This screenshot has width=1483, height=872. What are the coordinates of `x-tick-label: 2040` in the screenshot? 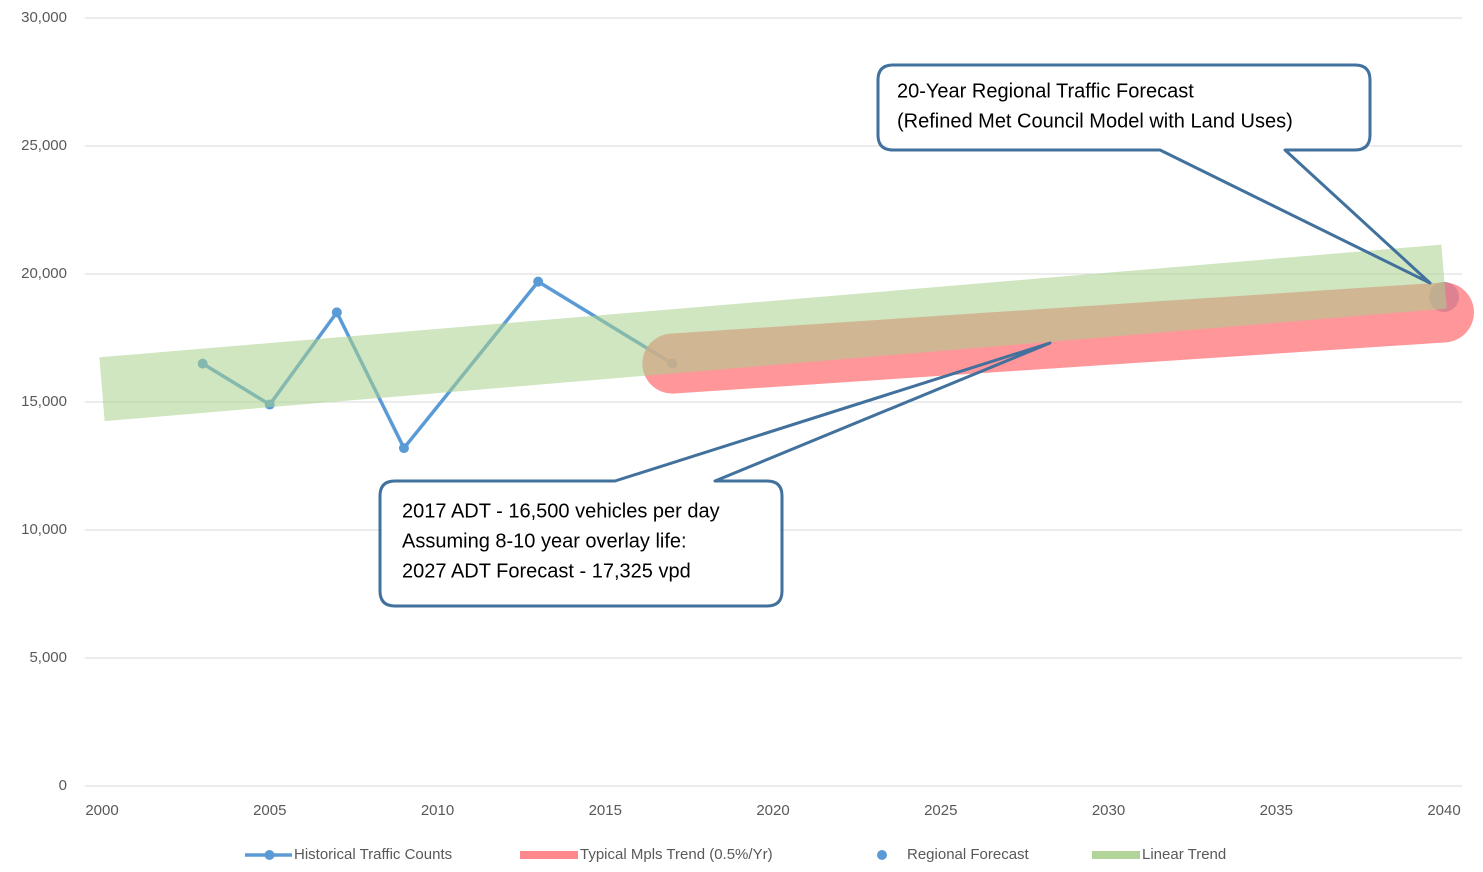 It's located at (1443, 810).